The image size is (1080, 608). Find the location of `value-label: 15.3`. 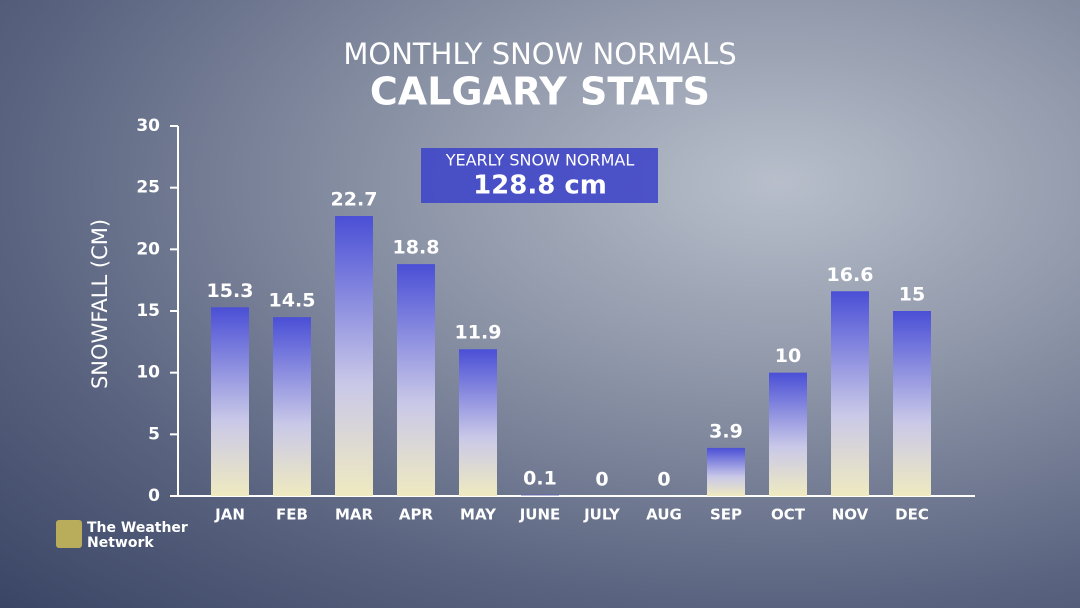

value-label: 15.3 is located at coordinates (230, 291).